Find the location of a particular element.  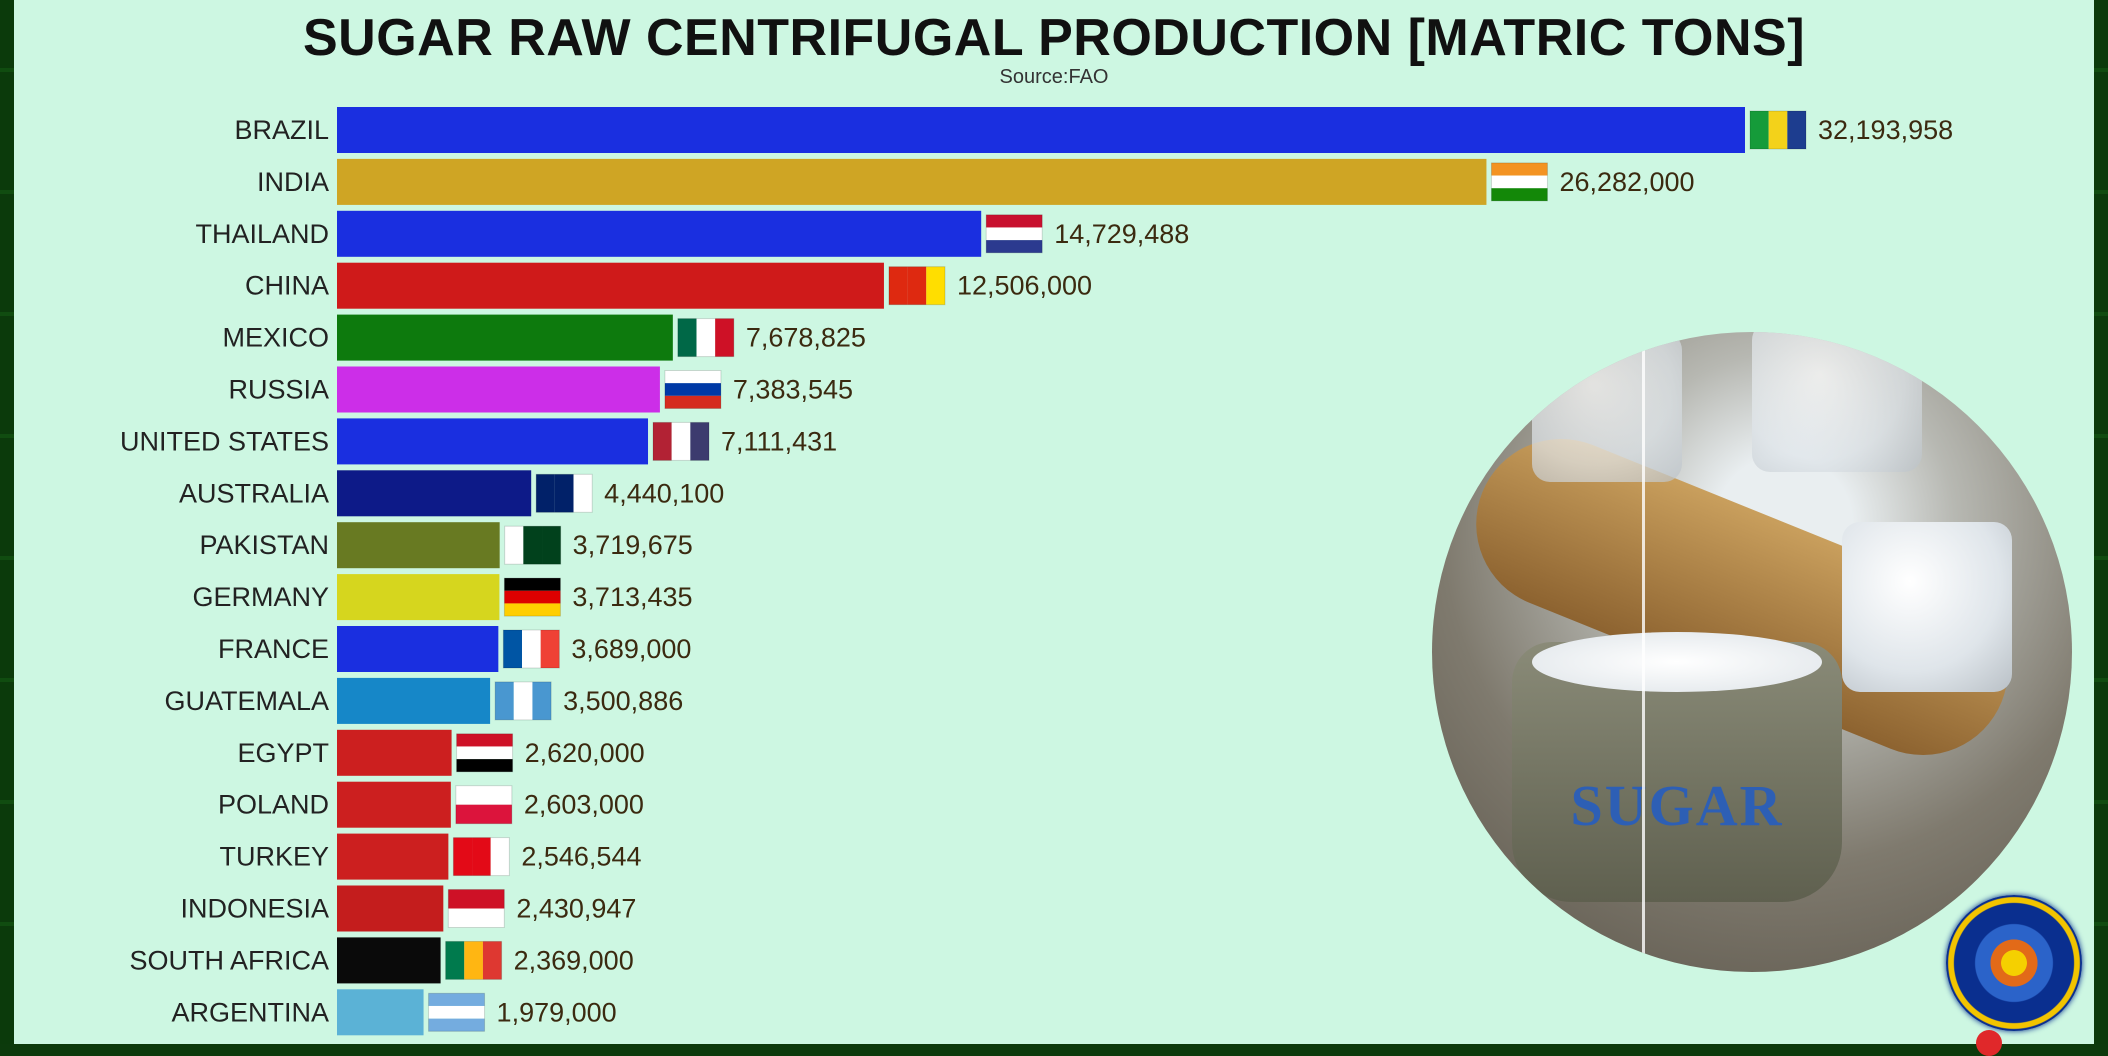

argentina-flag-icon is located at coordinates (457, 1012).